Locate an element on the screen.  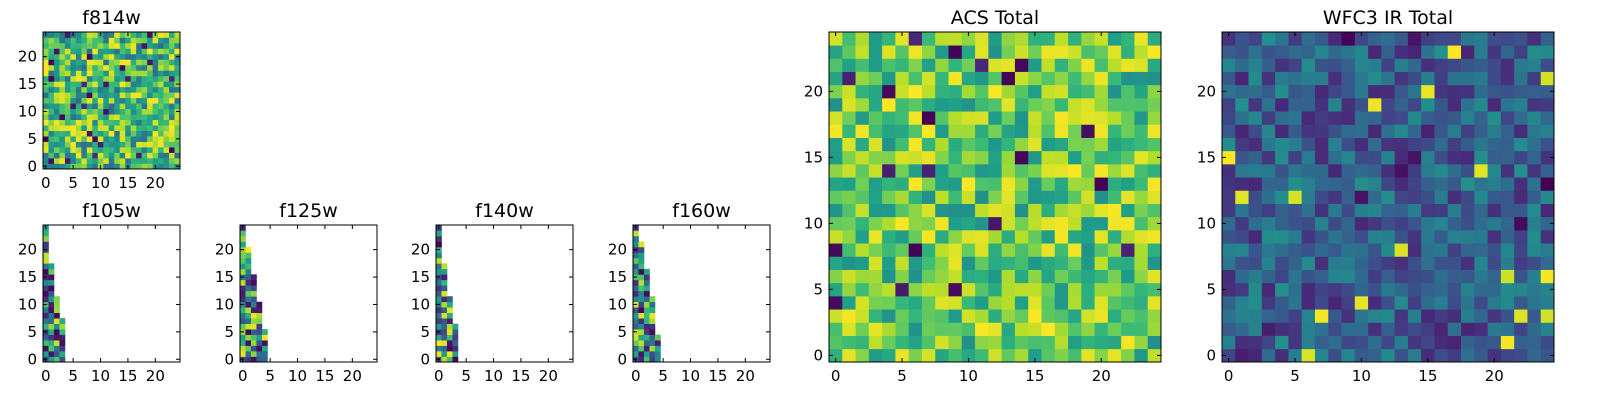
y-tick-label: 10 is located at coordinates (224, 304).